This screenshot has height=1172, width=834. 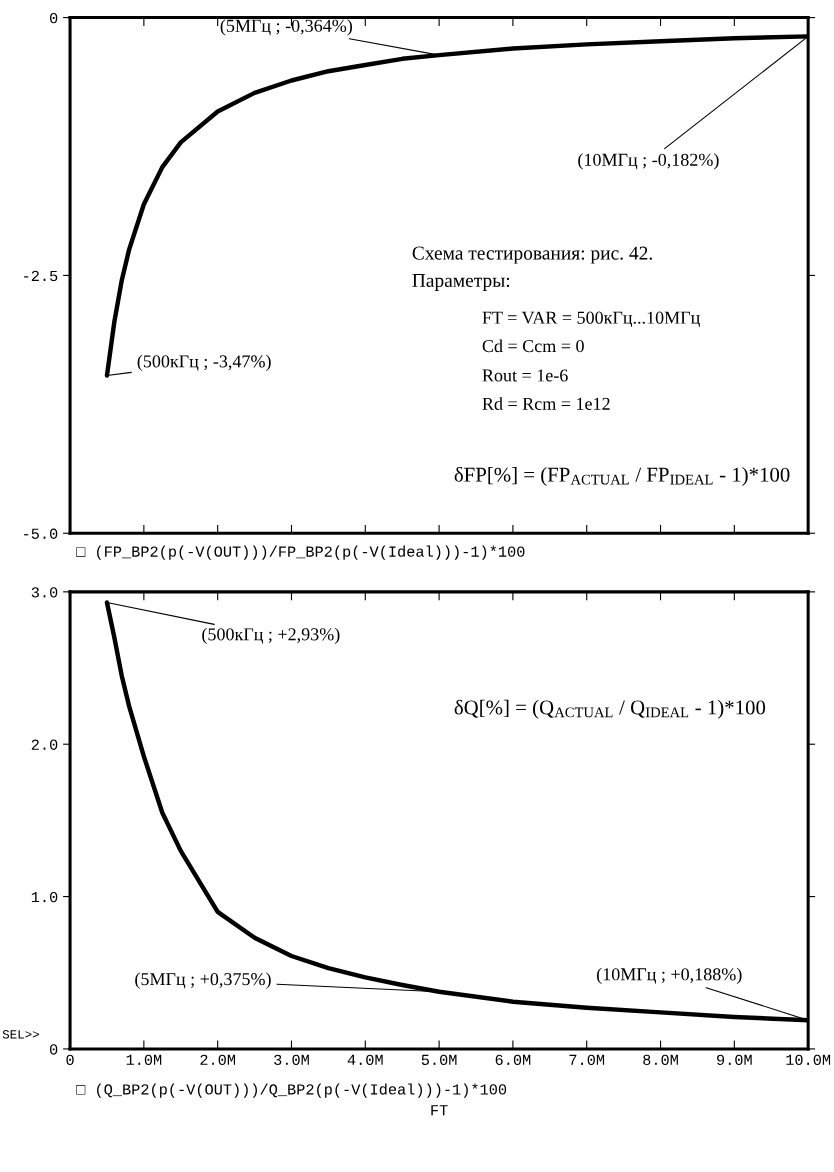 I want to click on annotation: (500кГц ; +2,93%), so click(x=271, y=636).